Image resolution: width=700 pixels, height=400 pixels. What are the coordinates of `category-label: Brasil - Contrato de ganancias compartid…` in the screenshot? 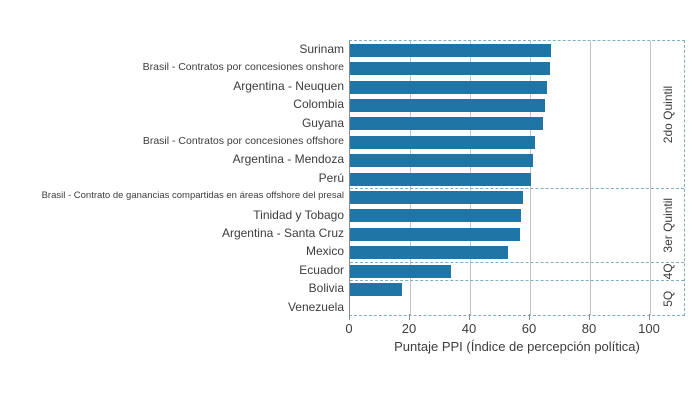 It's located at (192, 196).